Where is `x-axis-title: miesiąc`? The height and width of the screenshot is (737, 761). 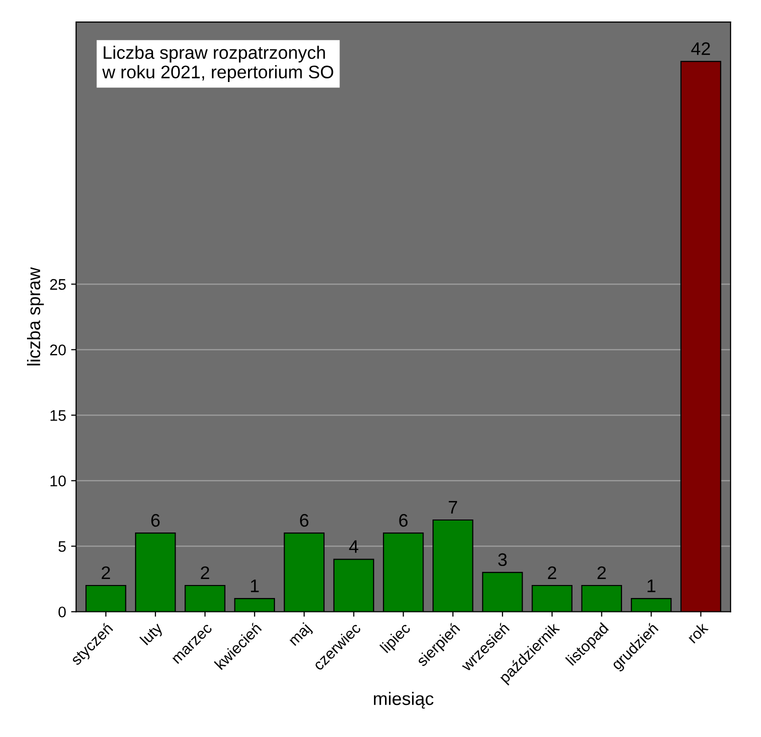 x-axis-title: miesiąc is located at coordinates (404, 700).